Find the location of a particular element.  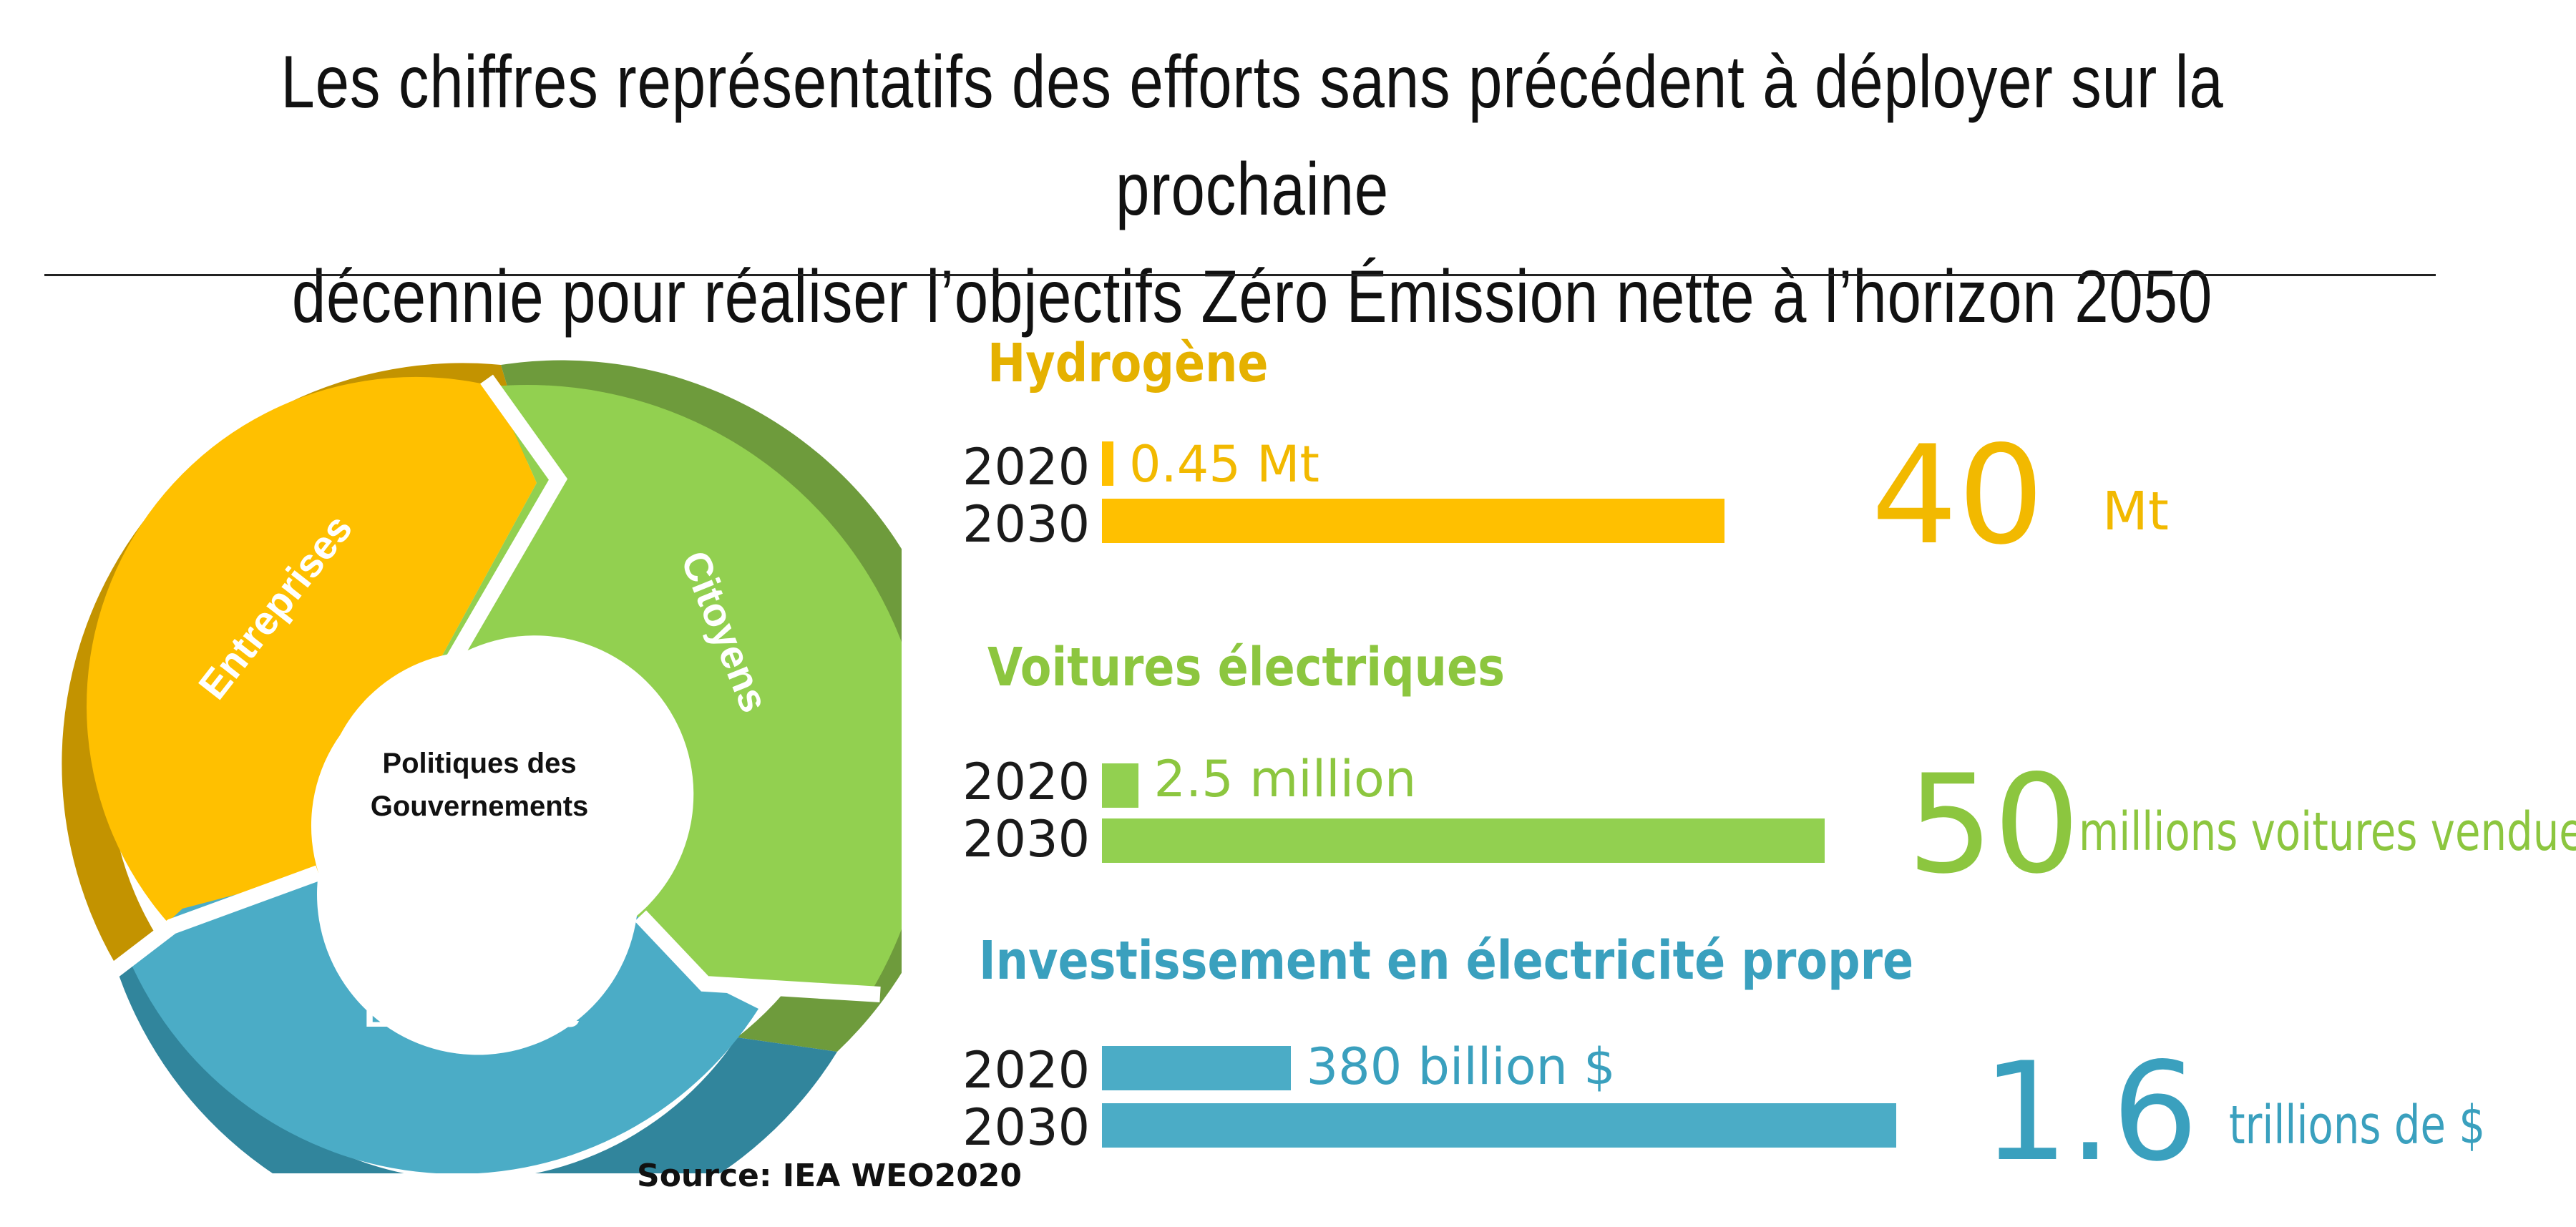

hydrogen-target-unit: Mt is located at coordinates (2135, 511).